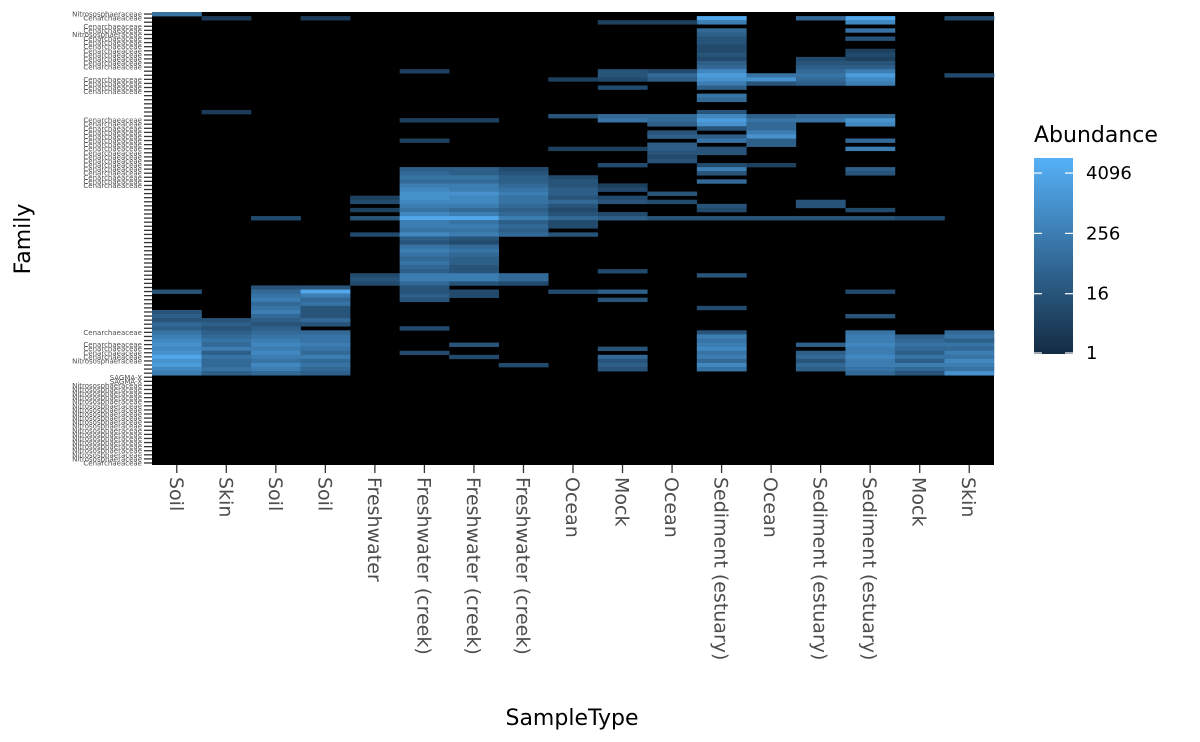 Image resolution: width=1200 pixels, height=742 pixels. What do you see at coordinates (1097, 294) in the screenshot?
I see `legend-label: 16` at bounding box center [1097, 294].